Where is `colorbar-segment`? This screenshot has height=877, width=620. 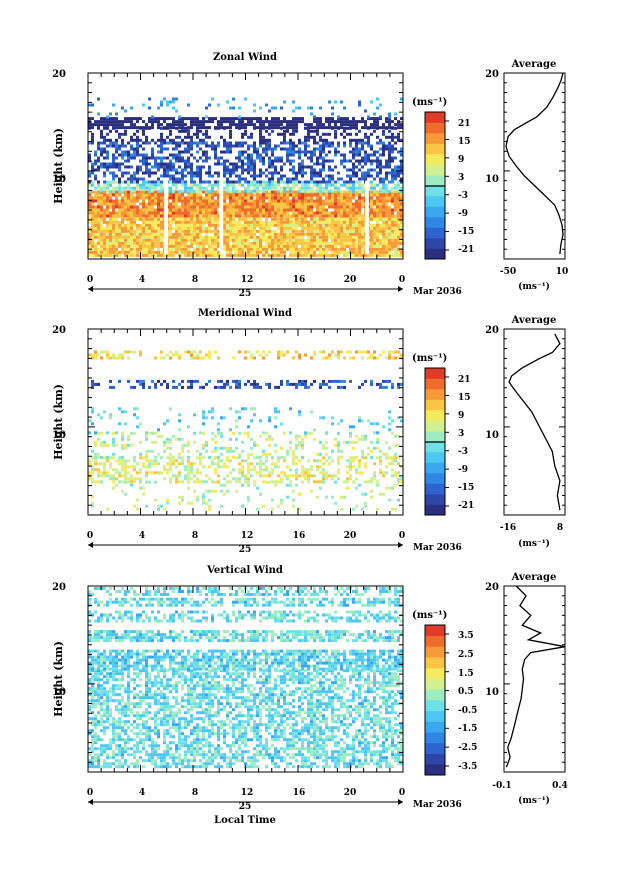 colorbar-segment is located at coordinates (435, 191).